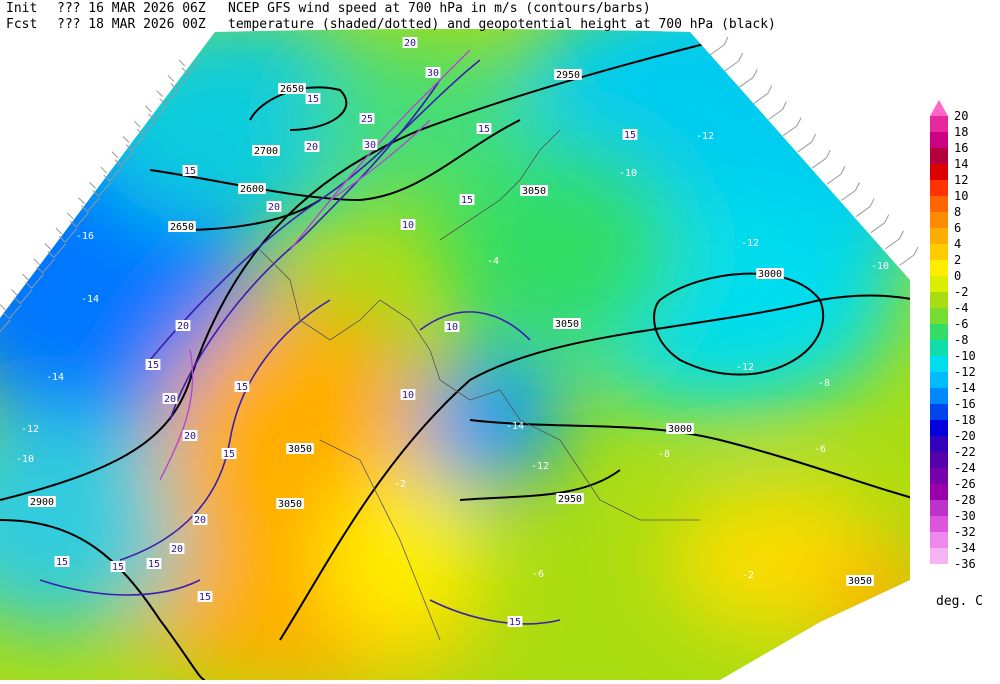 This screenshot has height=684, width=1000. What do you see at coordinates (55, 377) in the screenshot?
I see `temp-label: -14` at bounding box center [55, 377].